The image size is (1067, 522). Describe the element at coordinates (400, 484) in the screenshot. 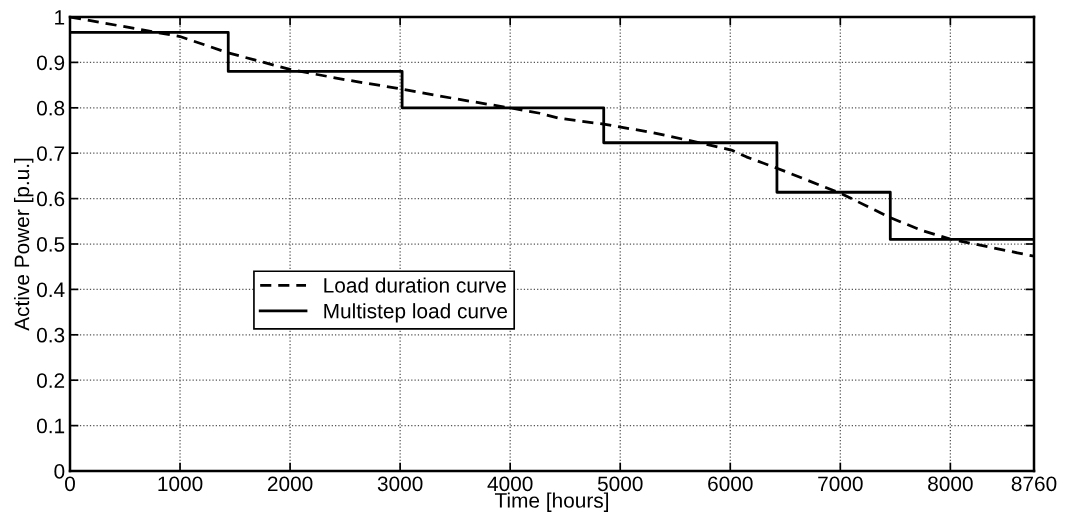

I see `x-tick-label: 3000` at that location.